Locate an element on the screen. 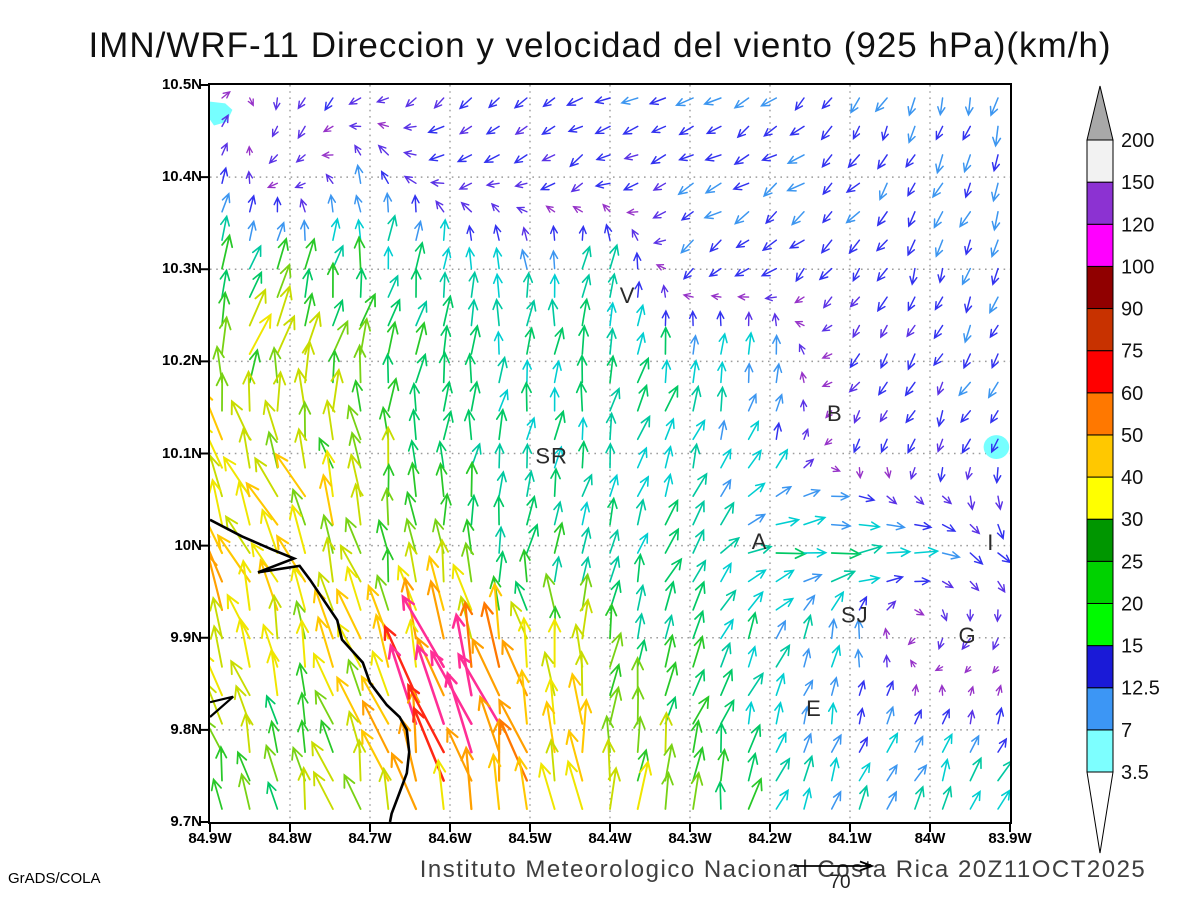  colorbar-label: 200 is located at coordinates (1137, 141).